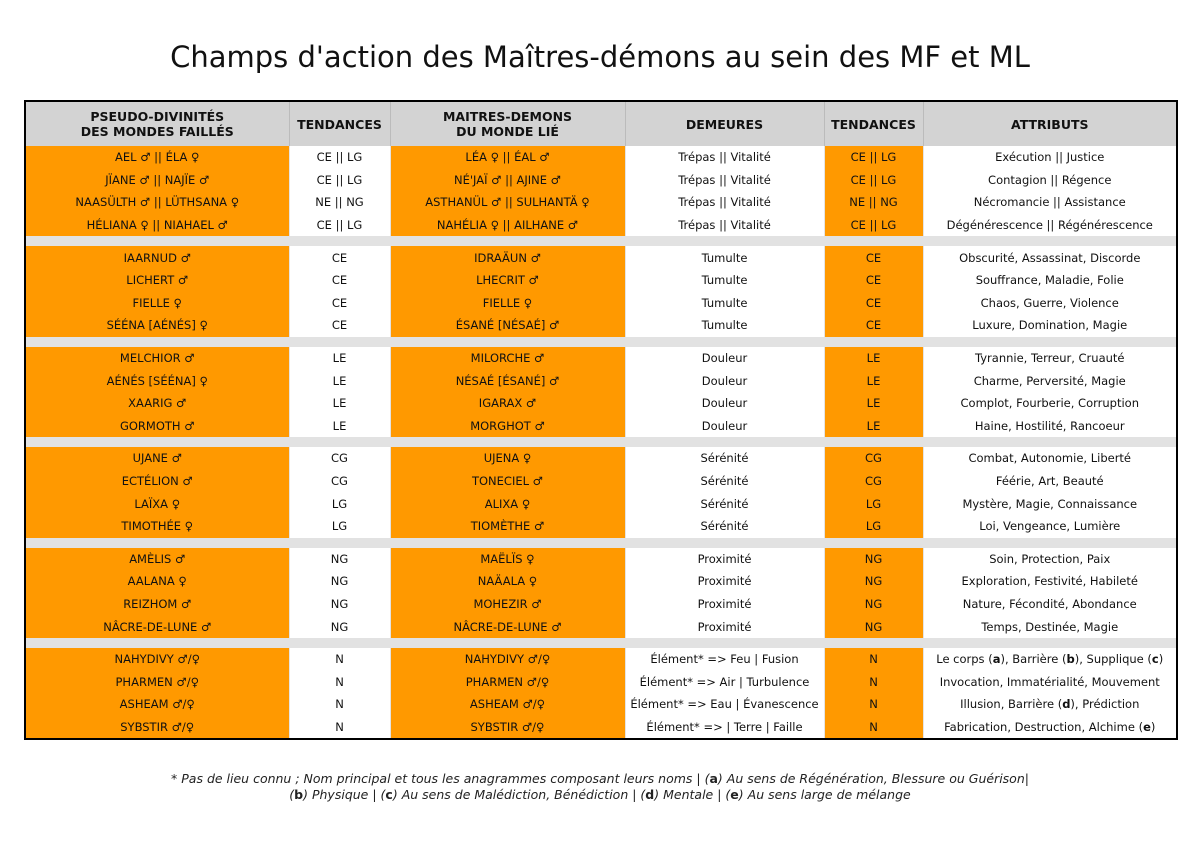 The image size is (1200, 848). I want to click on attributs-cell: Fabrication, Destruction, Alchime (e), so click(1050, 726).